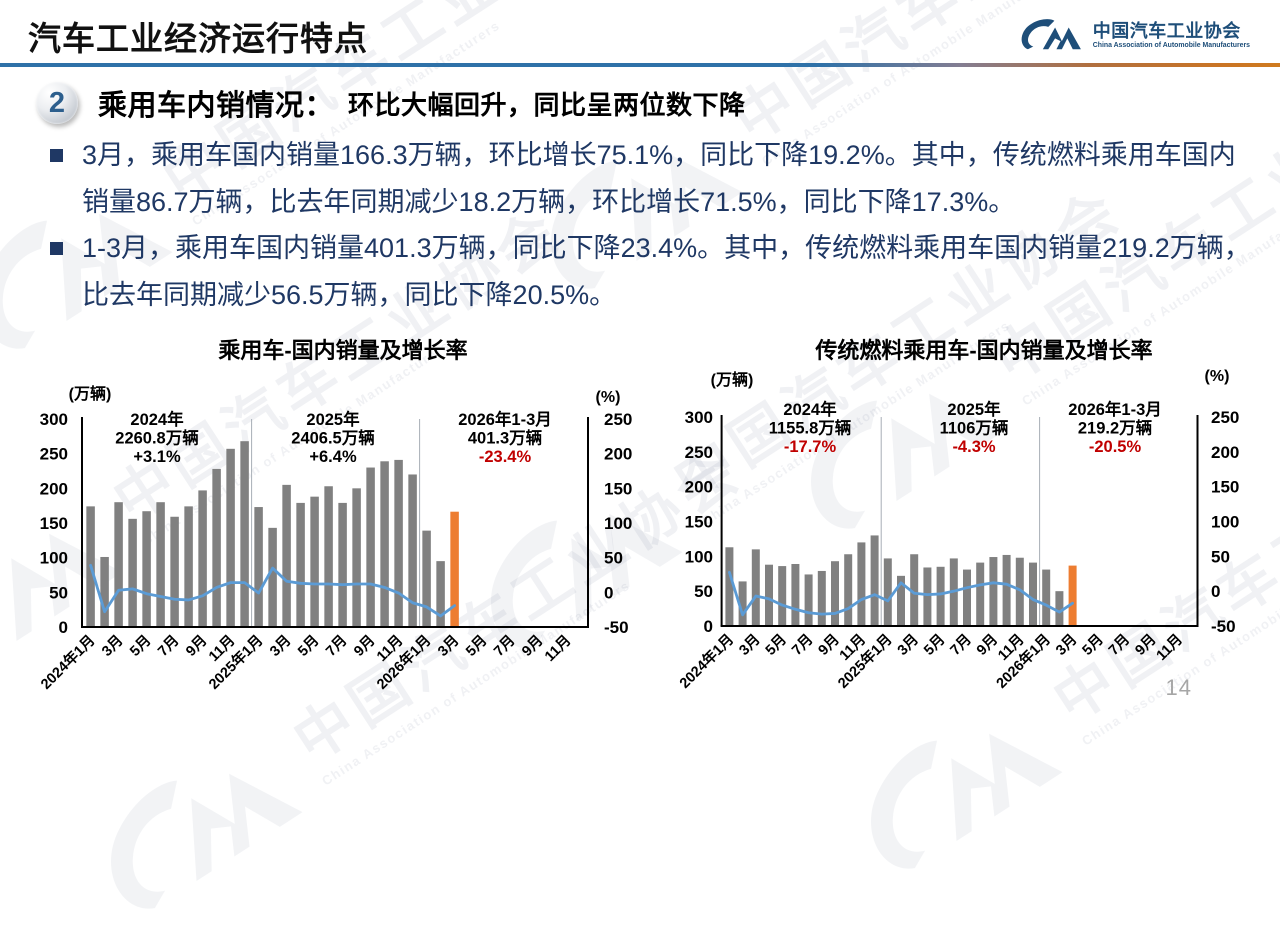 The height and width of the screenshot is (948, 1280). What do you see at coordinates (342, 350) in the screenshot?
I see `chart-title: 乘用车-国内销量及增长率` at bounding box center [342, 350].